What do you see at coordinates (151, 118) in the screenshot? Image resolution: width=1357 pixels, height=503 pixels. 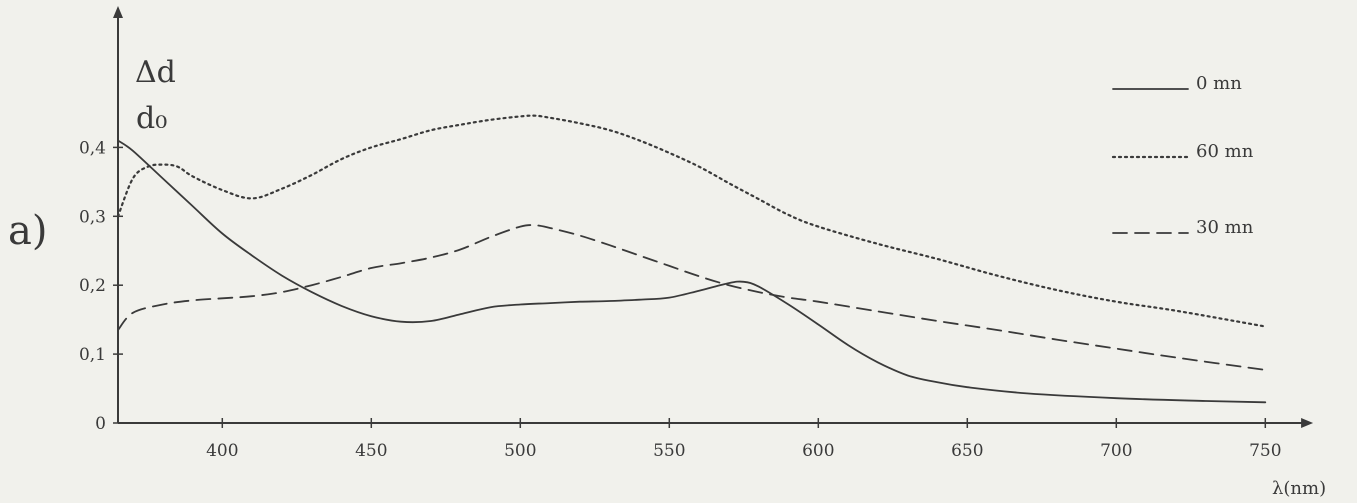 I see `y-axis-label-denominator: d₀` at bounding box center [151, 118].